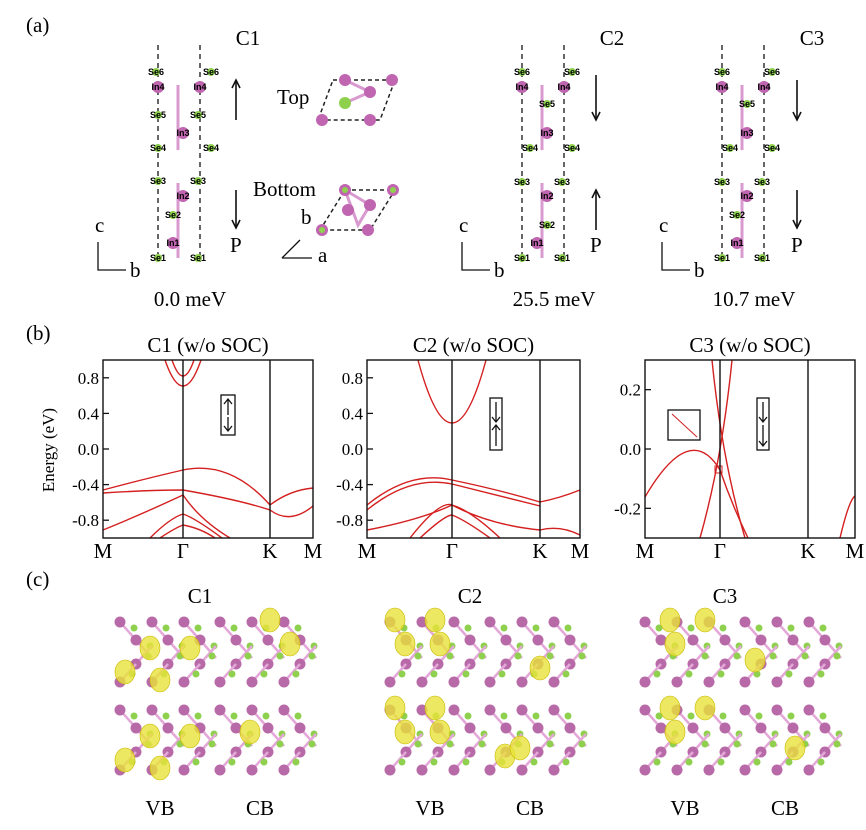 The width and height of the screenshot is (866, 830). I want to click on top-view, so click(357, 100).